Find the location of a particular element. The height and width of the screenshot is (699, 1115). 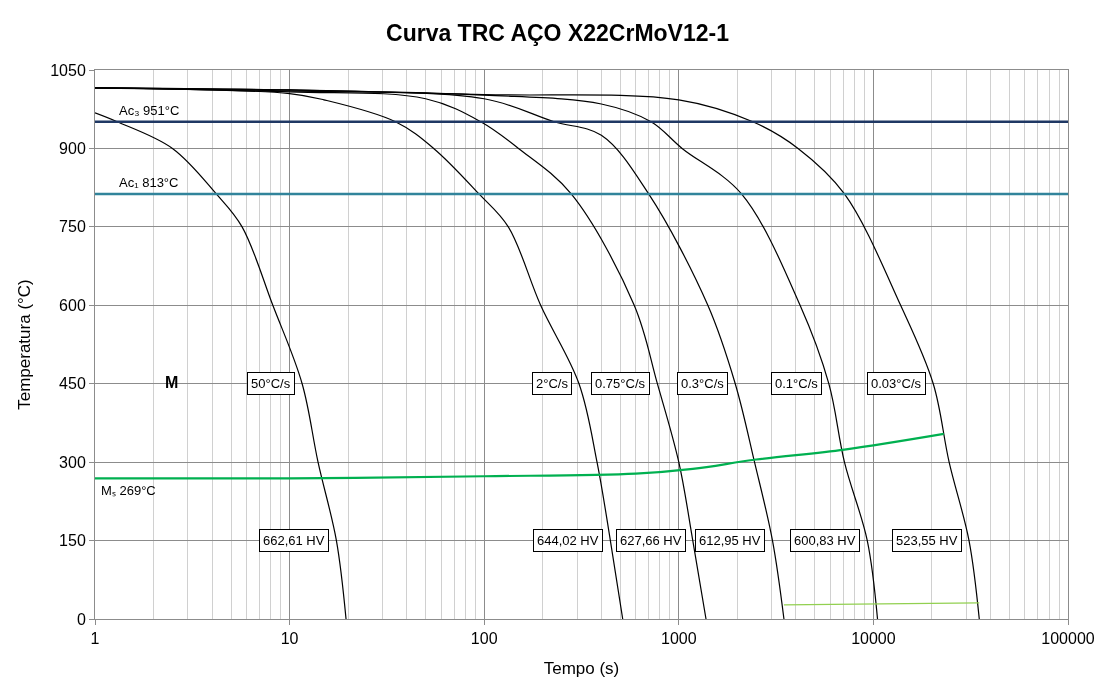

y-tick-label: 600 is located at coordinates (72, 305).